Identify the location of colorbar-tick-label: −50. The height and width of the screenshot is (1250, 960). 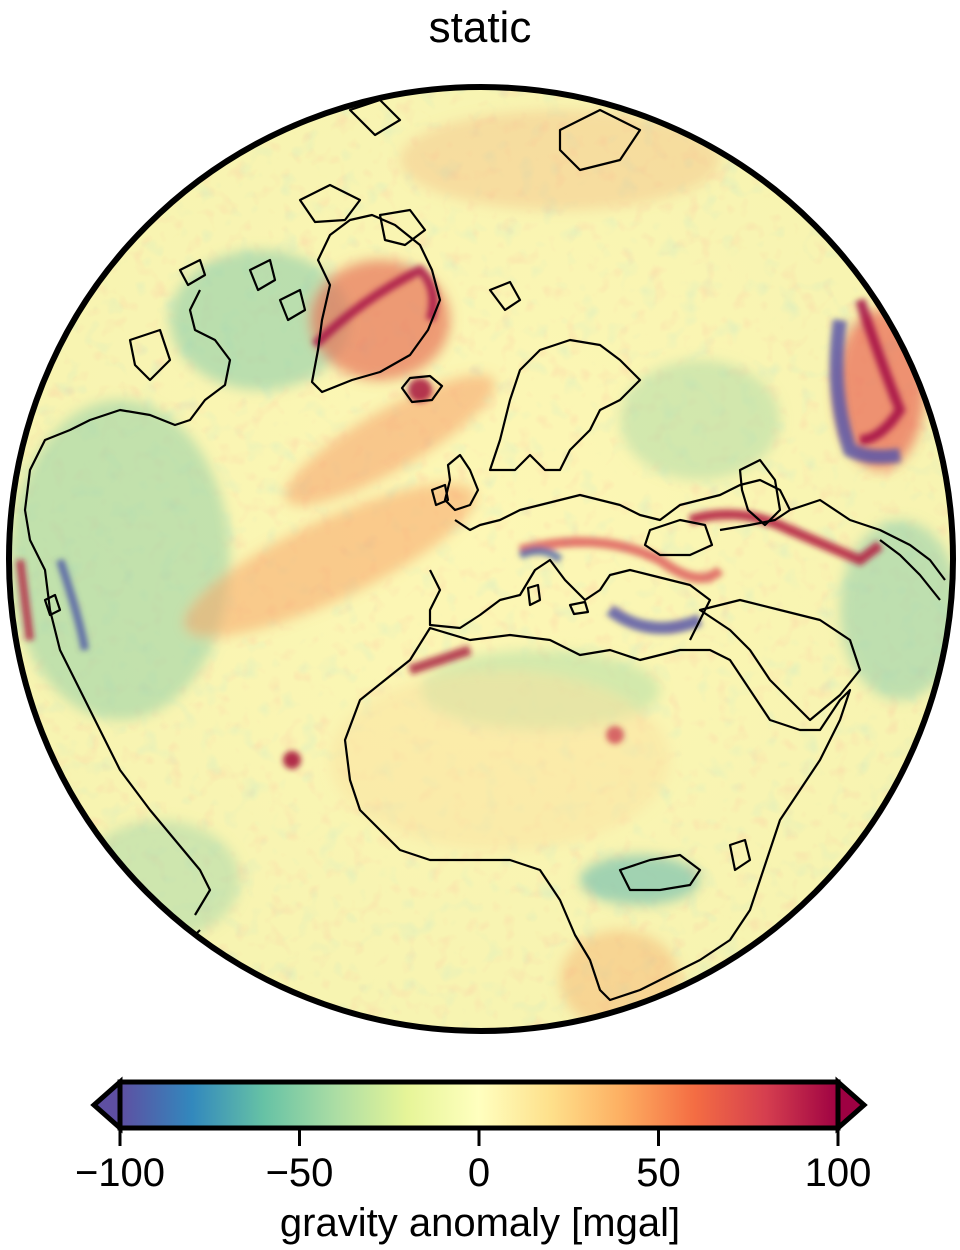
(300, 1173).